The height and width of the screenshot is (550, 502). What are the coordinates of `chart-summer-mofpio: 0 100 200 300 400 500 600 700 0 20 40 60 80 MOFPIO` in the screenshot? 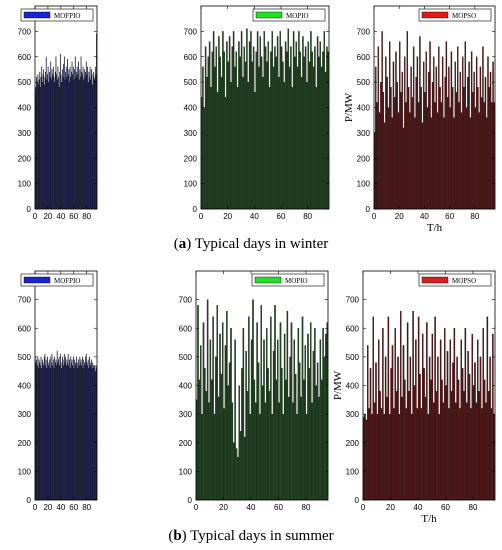 It's located at (58, 391).